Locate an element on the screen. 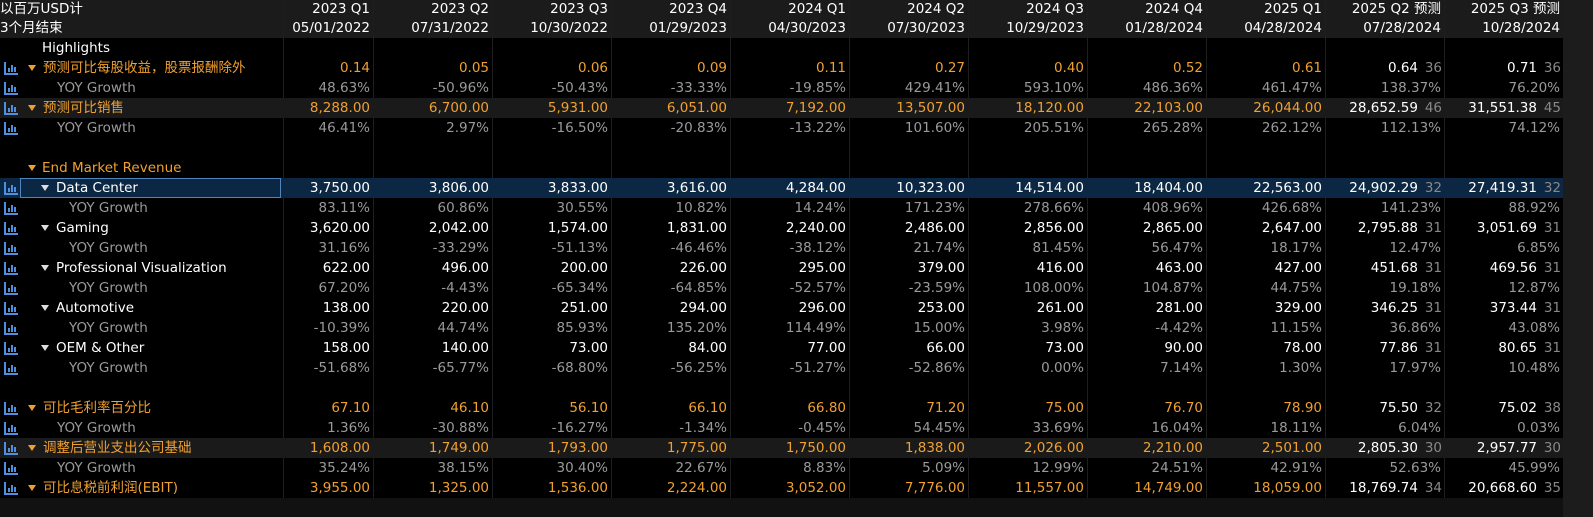  cell-value: -30.88% is located at coordinates (460, 428).